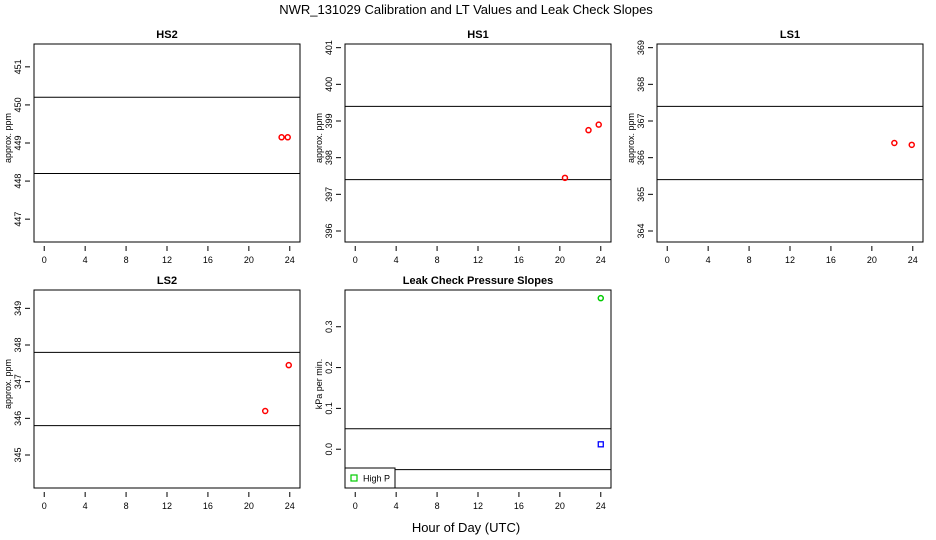 The height and width of the screenshot is (540, 936). Describe the element at coordinates (354, 478) in the screenshot. I see `legend-marker` at that location.